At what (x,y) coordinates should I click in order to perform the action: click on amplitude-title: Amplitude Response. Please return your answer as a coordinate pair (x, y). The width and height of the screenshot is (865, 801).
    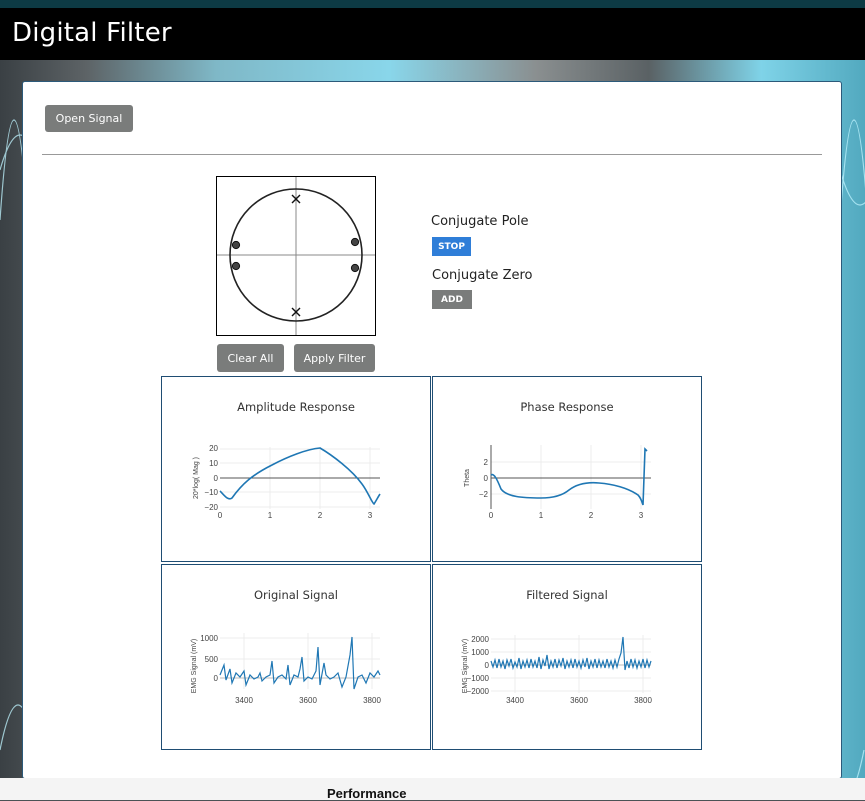
    Looking at the image, I should click on (296, 407).